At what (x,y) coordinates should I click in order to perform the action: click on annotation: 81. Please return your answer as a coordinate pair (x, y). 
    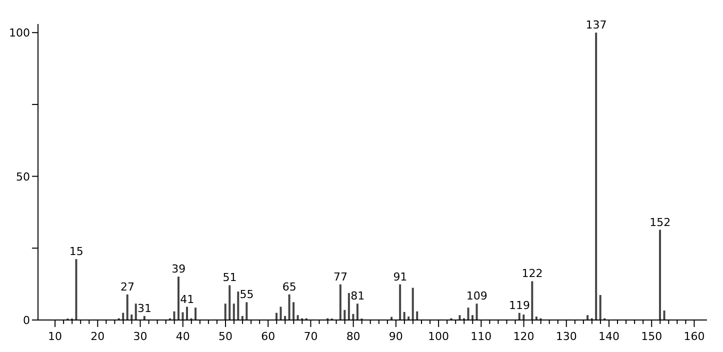
    Looking at the image, I should click on (357, 296).